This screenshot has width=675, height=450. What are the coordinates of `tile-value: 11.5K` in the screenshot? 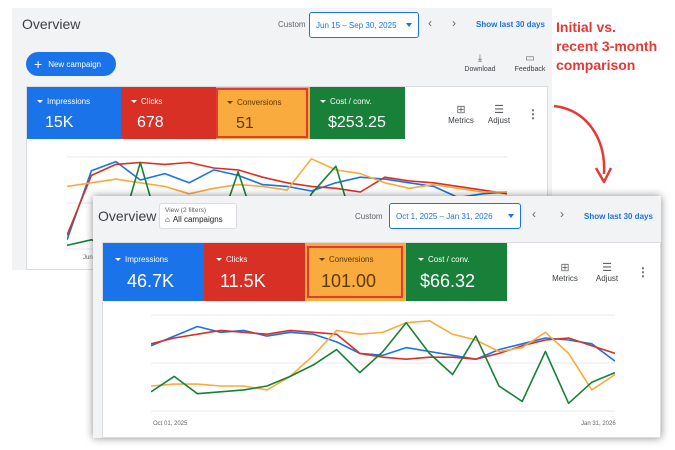 It's located at (243, 281).